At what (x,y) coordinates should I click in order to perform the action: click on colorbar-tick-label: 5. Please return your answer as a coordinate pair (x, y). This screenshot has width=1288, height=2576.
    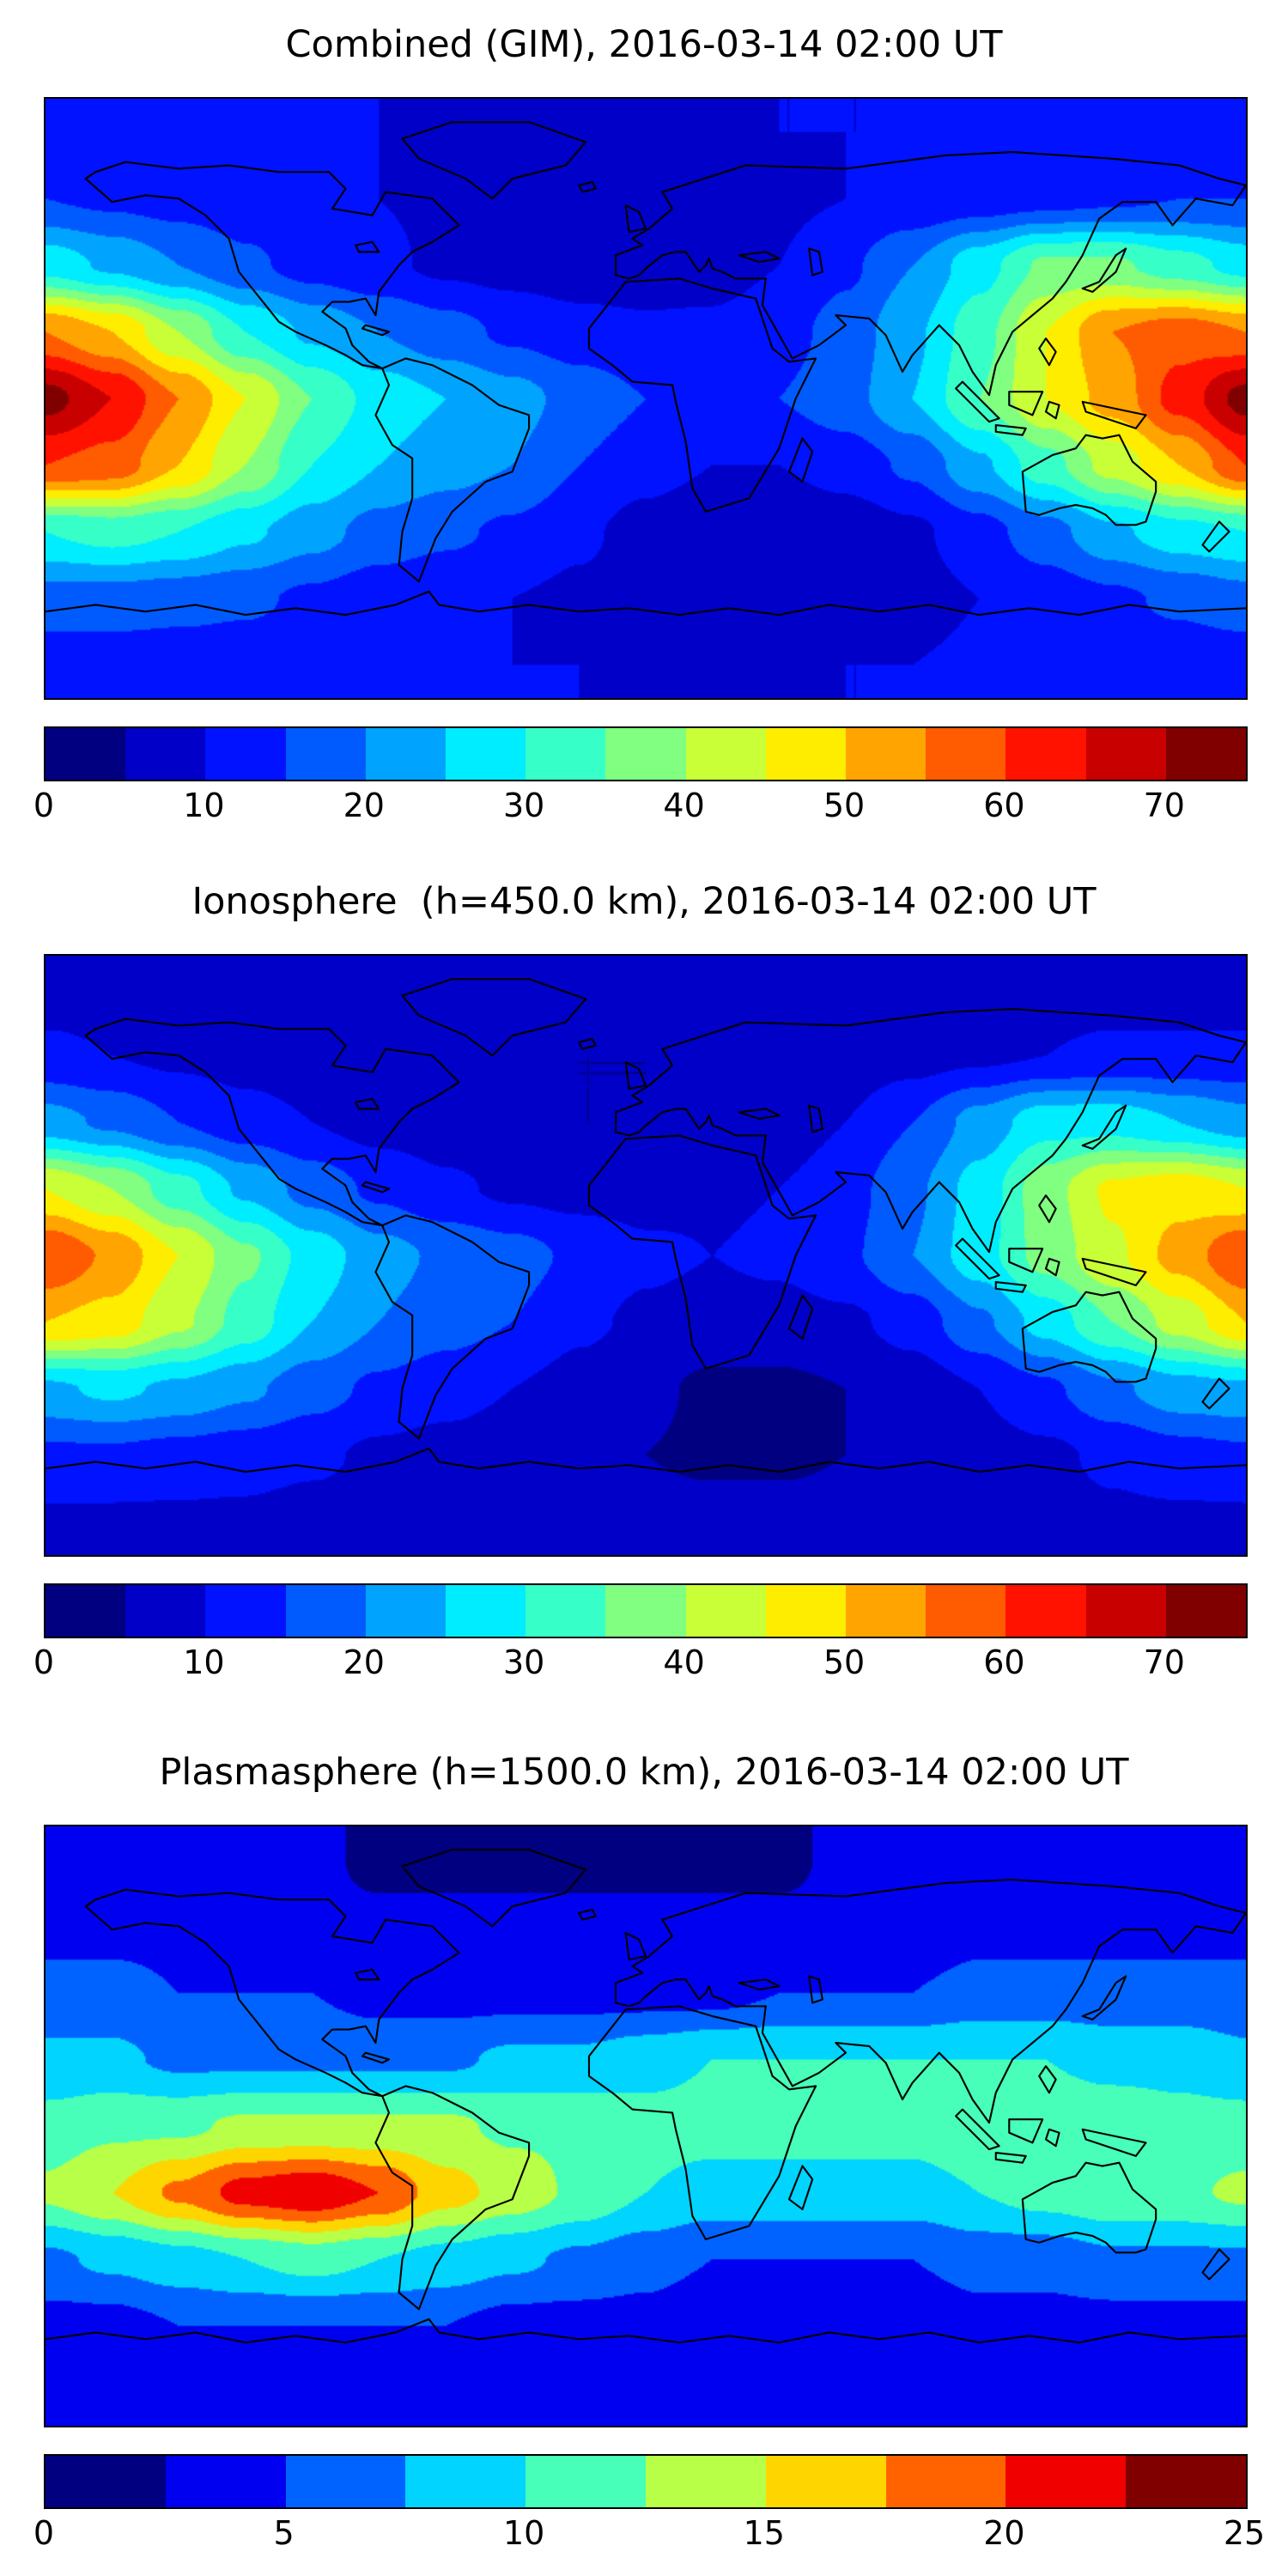
    Looking at the image, I should click on (284, 2533).